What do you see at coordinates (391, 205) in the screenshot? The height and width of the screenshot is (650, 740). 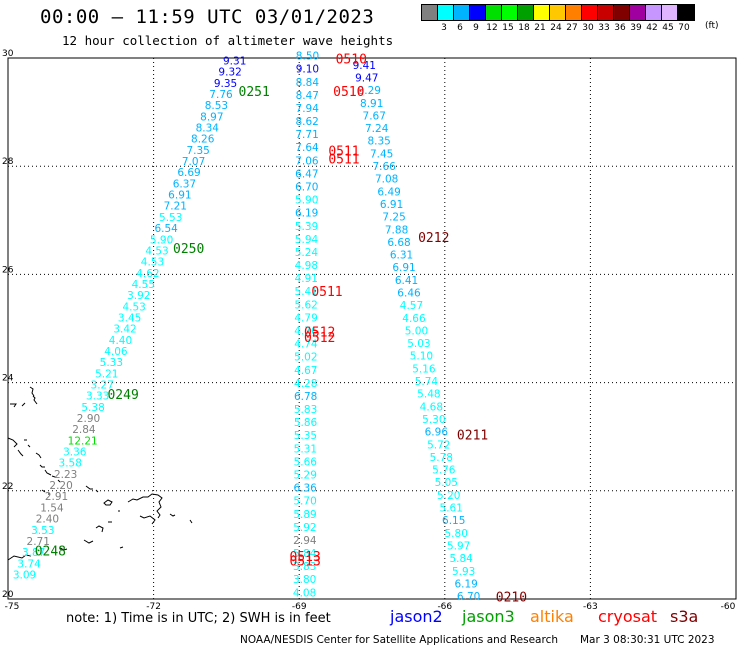 I see `wave-height-value: 6.91` at bounding box center [391, 205].